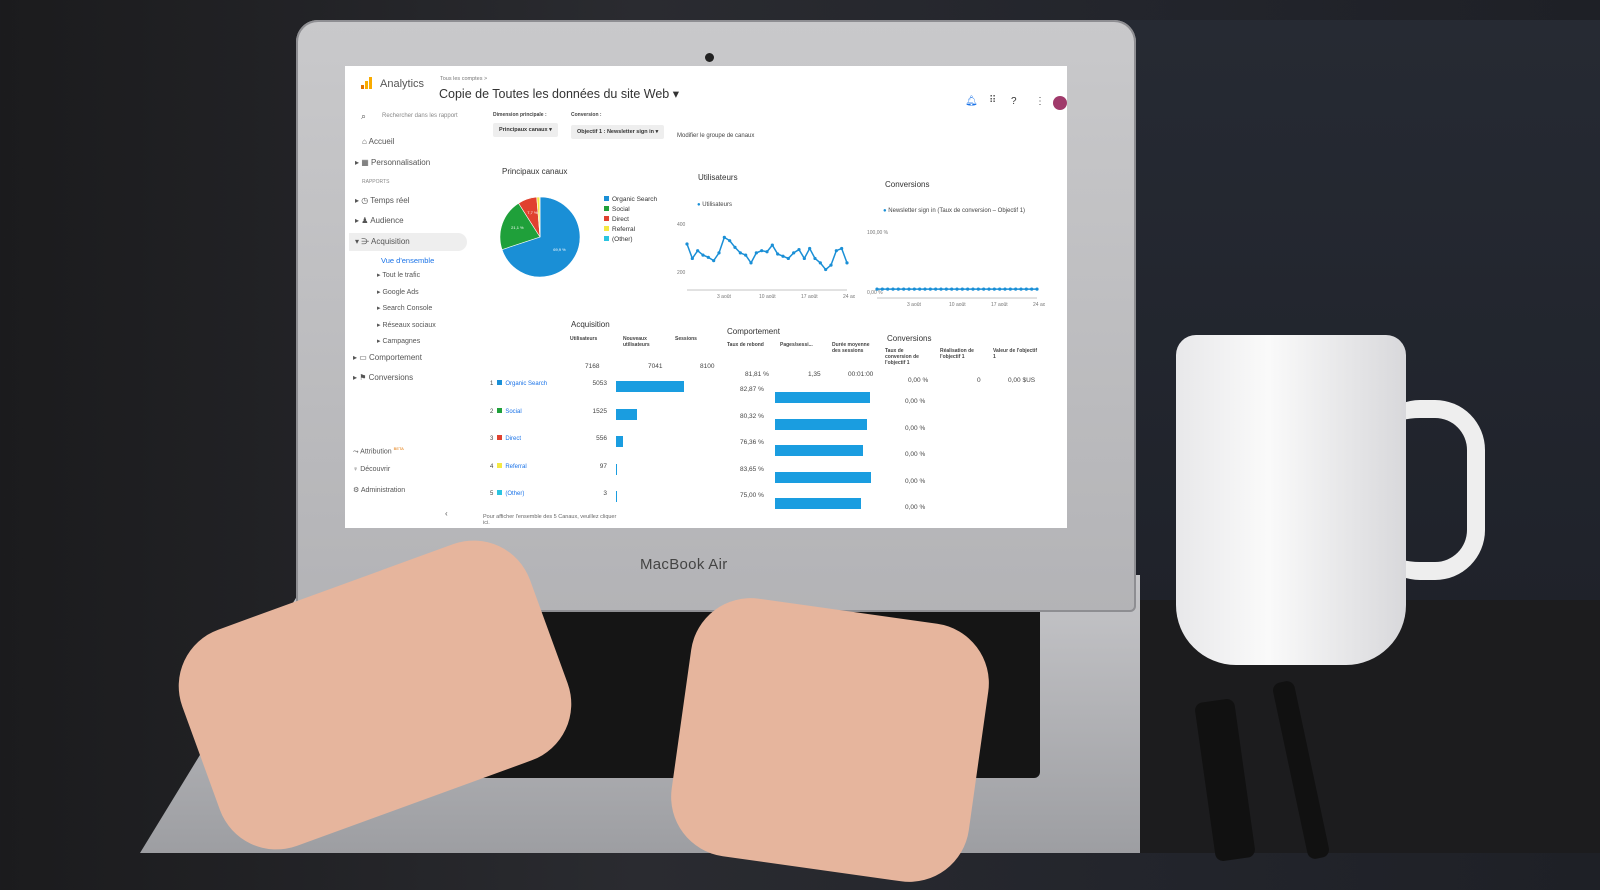 The width and height of the screenshot is (1600, 890). I want to click on sidebar-item-acquisition: ▾ ⋺ Acquisition, so click(408, 242).